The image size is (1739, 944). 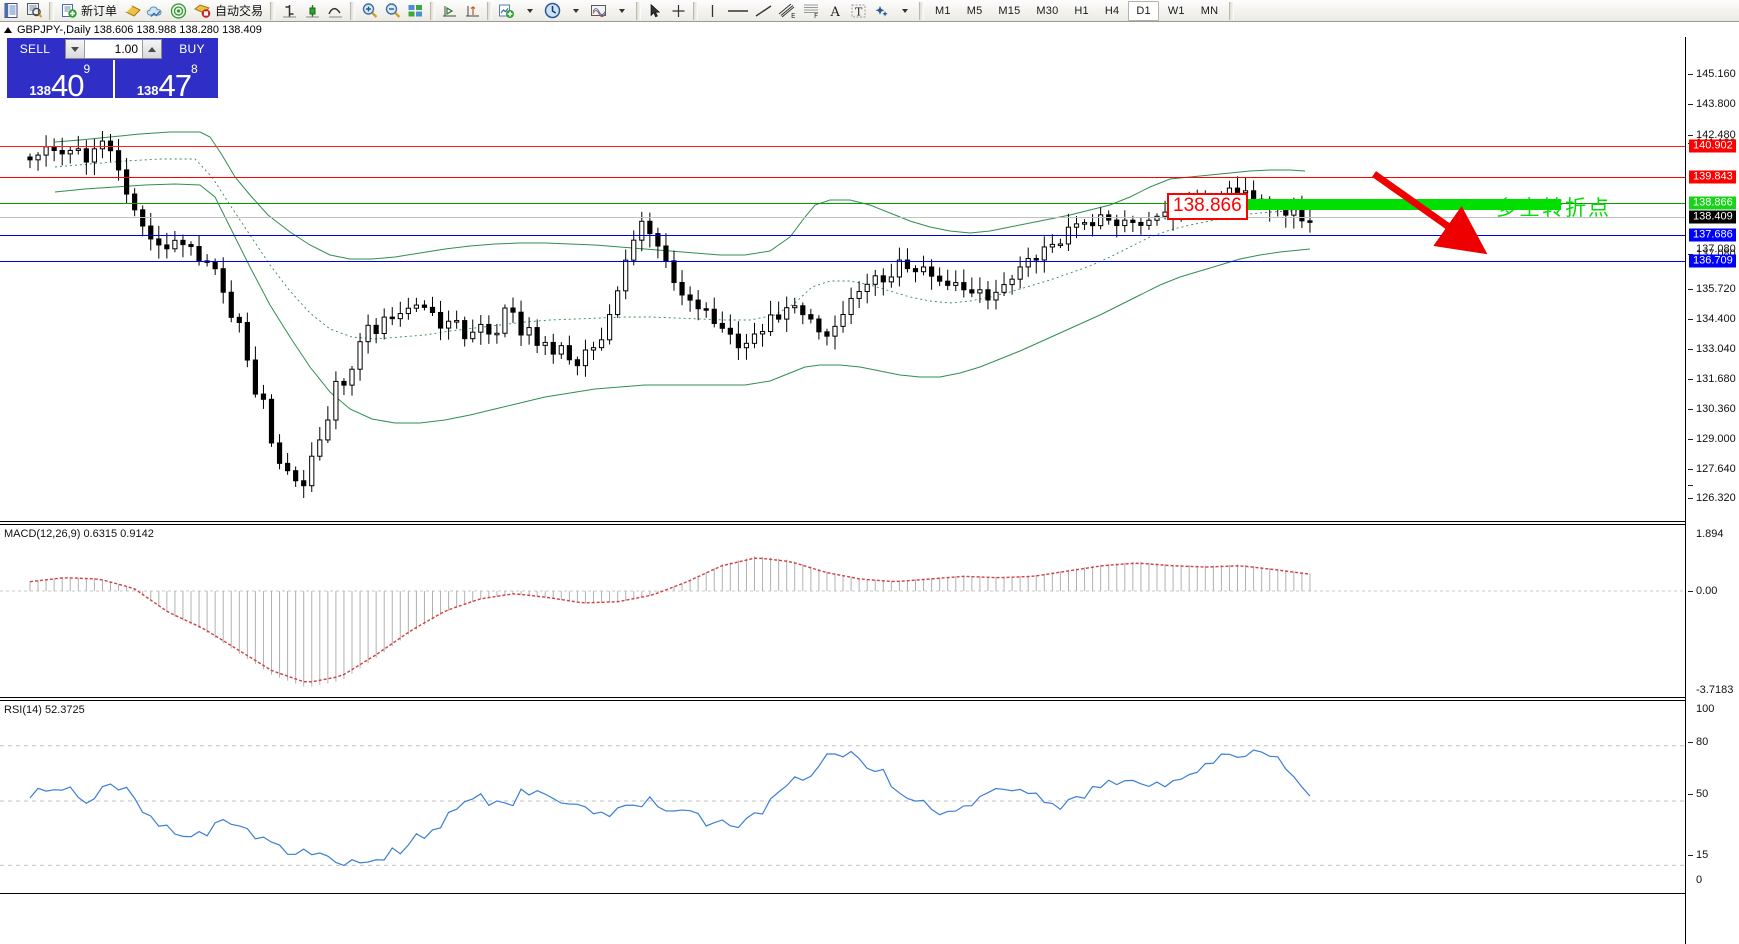 What do you see at coordinates (312, 11) in the screenshot?
I see `candlestick-chart-icon` at bounding box center [312, 11].